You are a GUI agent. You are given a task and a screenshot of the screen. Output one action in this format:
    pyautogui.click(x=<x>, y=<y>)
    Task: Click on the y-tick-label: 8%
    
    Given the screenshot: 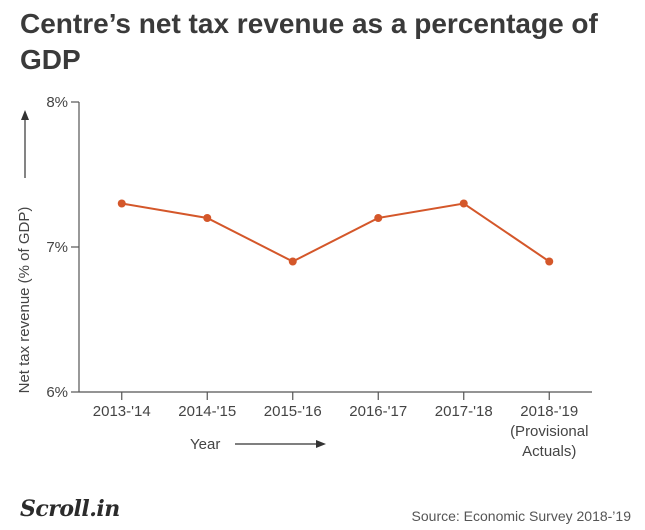 What is the action you would take?
    pyautogui.click(x=57, y=102)
    